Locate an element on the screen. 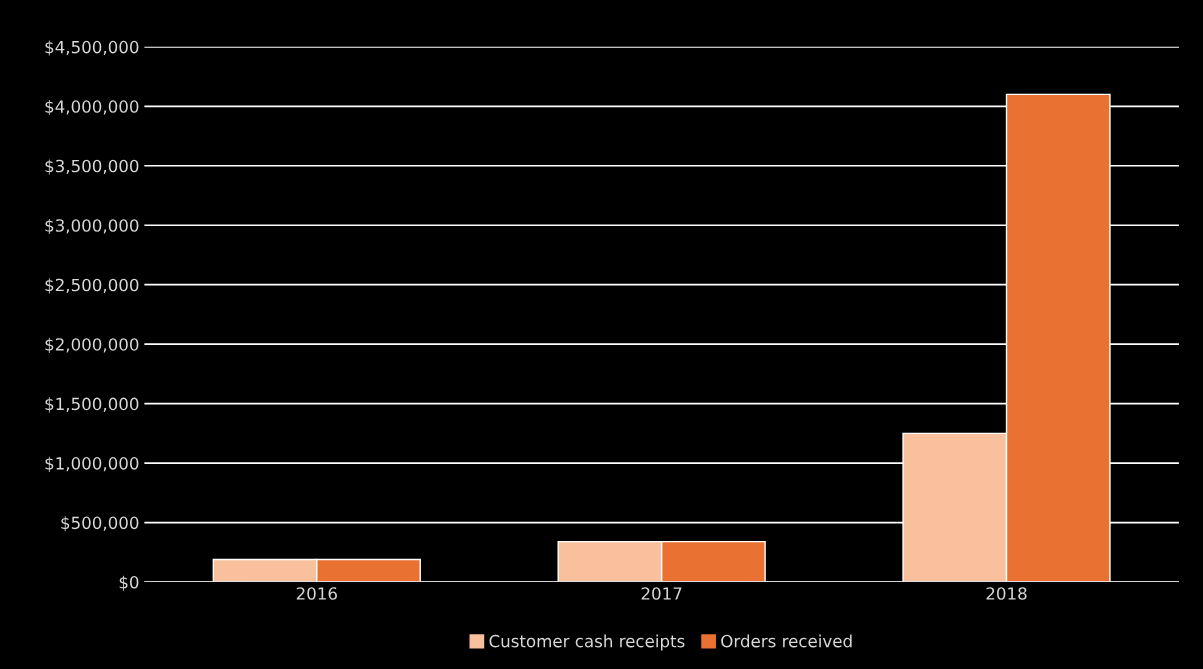 The height and width of the screenshot is (669, 1203). y-tick-label: $4,500,000 is located at coordinates (92, 48).